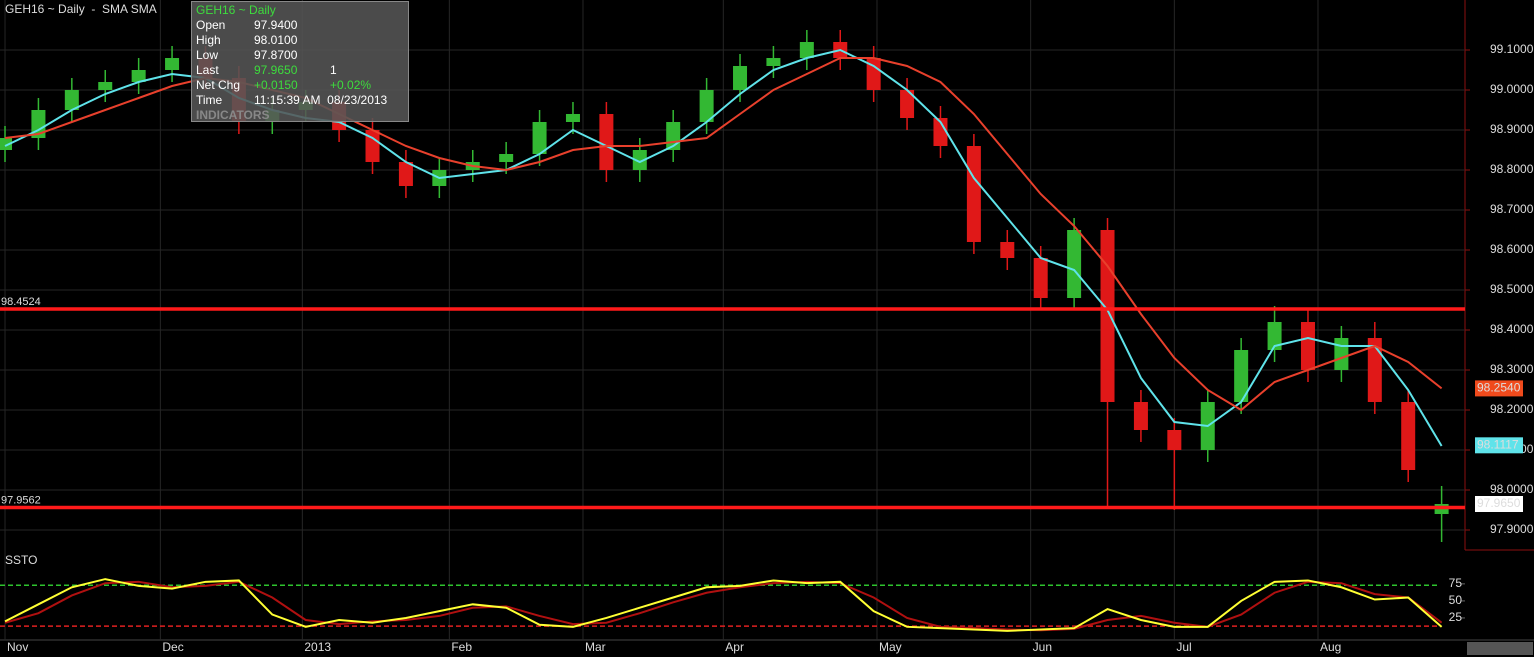 The height and width of the screenshot is (657, 1534). I want to click on y-tick-label: 98.4000, so click(1512, 329).